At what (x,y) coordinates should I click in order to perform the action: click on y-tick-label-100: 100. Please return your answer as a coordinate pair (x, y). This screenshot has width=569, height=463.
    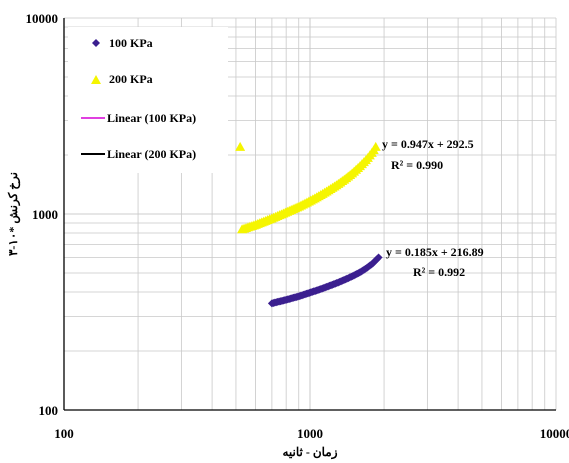
    Looking at the image, I should click on (49, 410).